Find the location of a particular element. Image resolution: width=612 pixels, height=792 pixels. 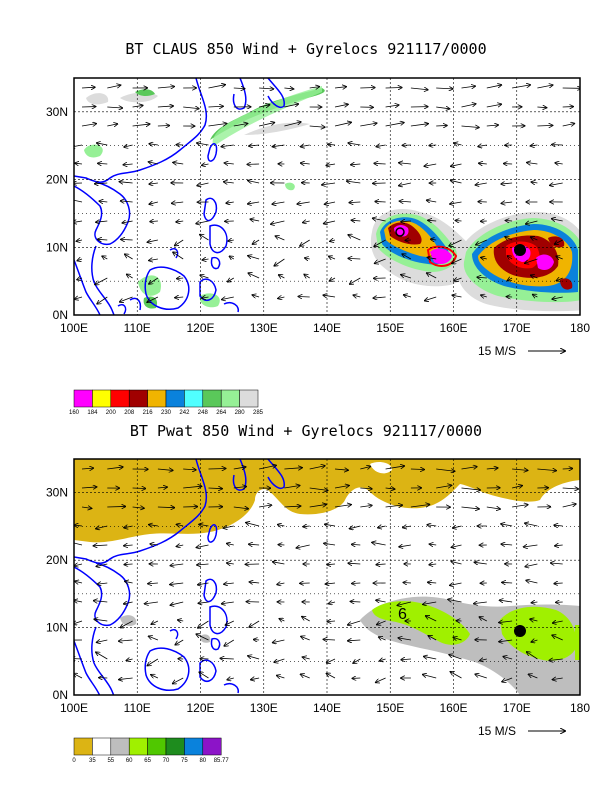

colorbar-label: 35 is located at coordinates (92, 761).